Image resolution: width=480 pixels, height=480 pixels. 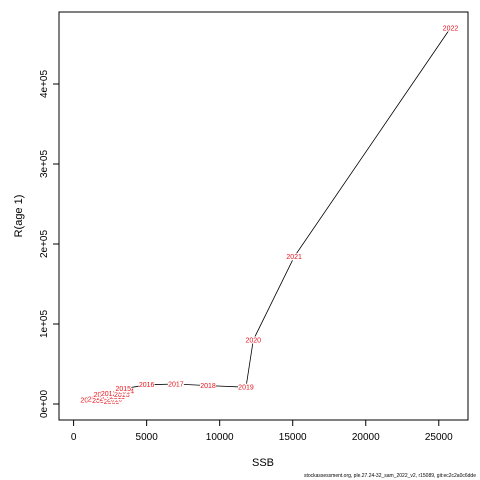 I want to click on x-tick-label: 25000, so click(x=439, y=437).